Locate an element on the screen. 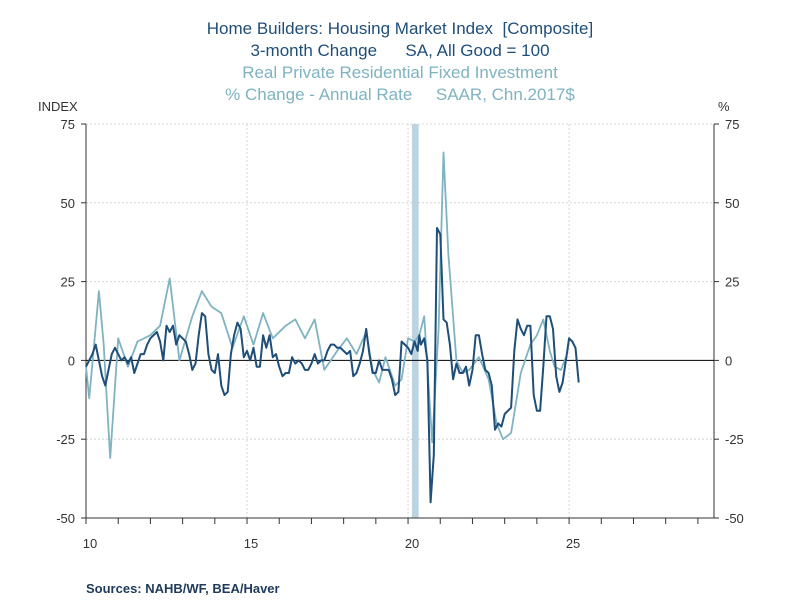 This screenshot has width=800, height=600. chart-series-subtitle: % Change - Annual Rate SAAR, Chn.2017$ is located at coordinates (400, 94).